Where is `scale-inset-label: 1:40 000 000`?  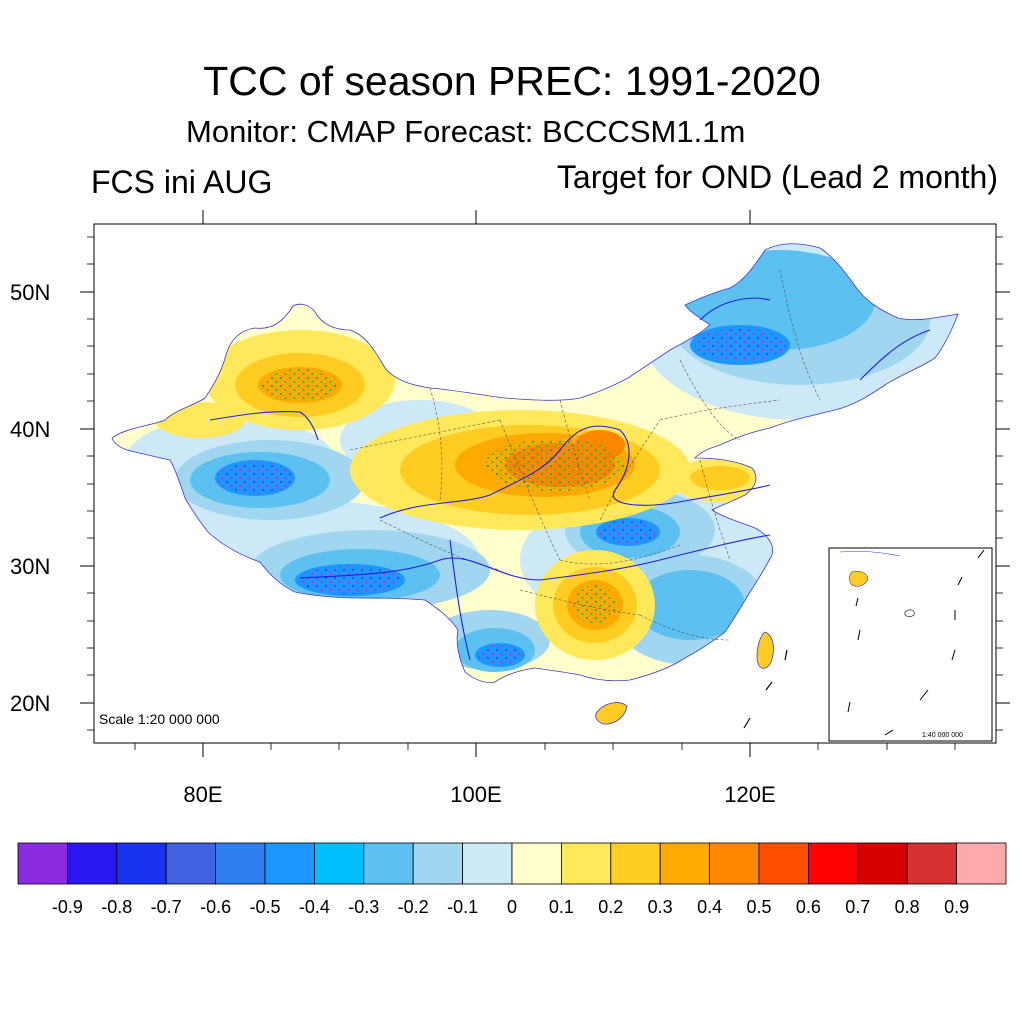 scale-inset-label: 1:40 000 000 is located at coordinates (942, 735).